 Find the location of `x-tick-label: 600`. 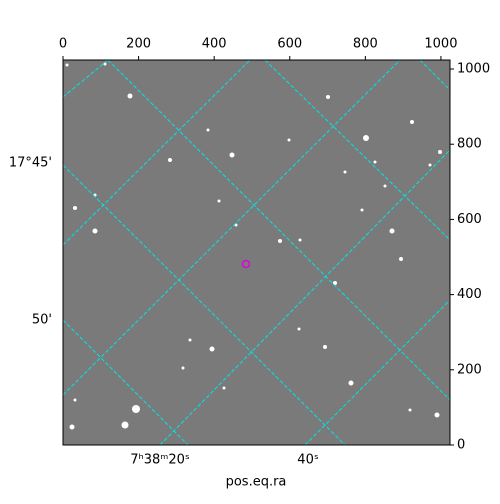

x-tick-label: 600 is located at coordinates (289, 44).